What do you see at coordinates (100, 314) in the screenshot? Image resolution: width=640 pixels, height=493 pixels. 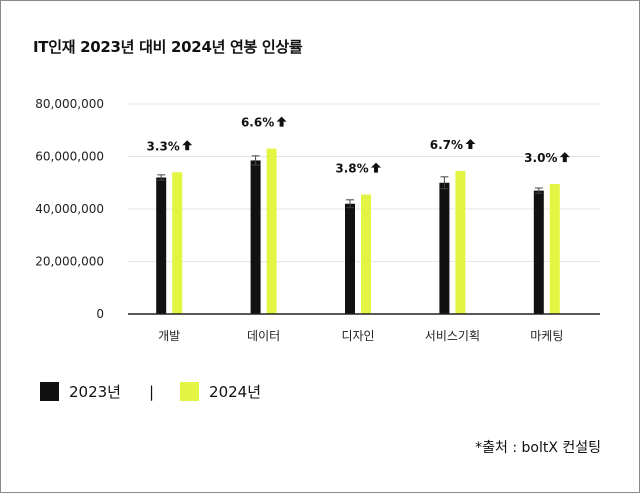 I see `y-tick-label: 0` at bounding box center [100, 314].